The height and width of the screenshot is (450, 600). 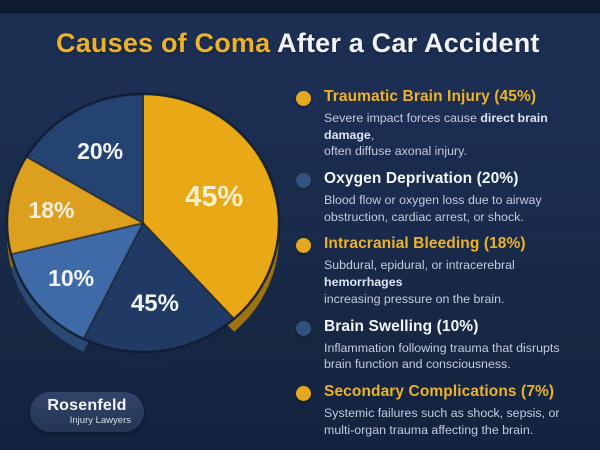 What do you see at coordinates (51, 210) in the screenshot?
I see `pie-slice-label-4: 18%` at bounding box center [51, 210].